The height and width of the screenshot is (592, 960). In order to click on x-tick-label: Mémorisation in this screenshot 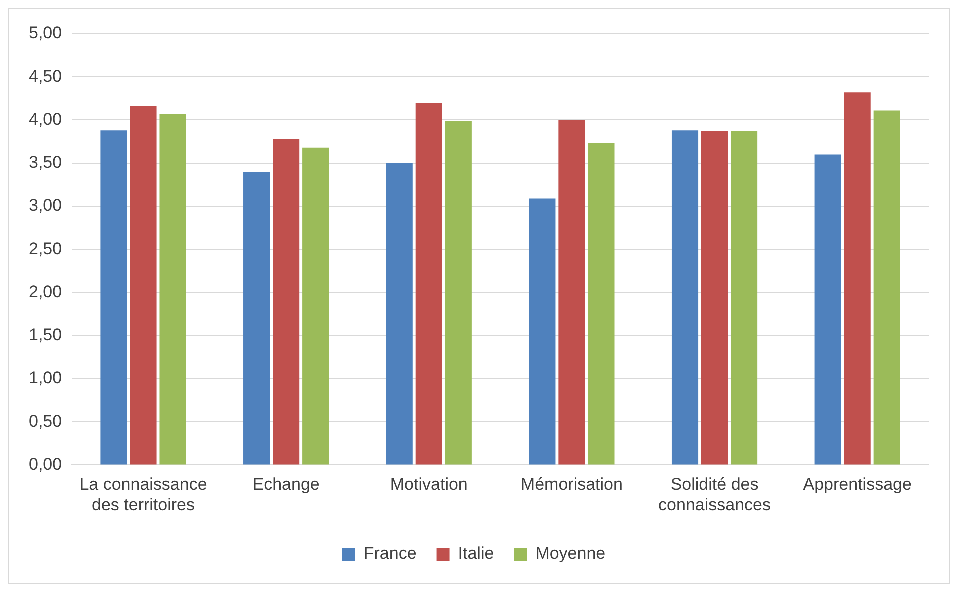, I will do `click(571, 484)`.